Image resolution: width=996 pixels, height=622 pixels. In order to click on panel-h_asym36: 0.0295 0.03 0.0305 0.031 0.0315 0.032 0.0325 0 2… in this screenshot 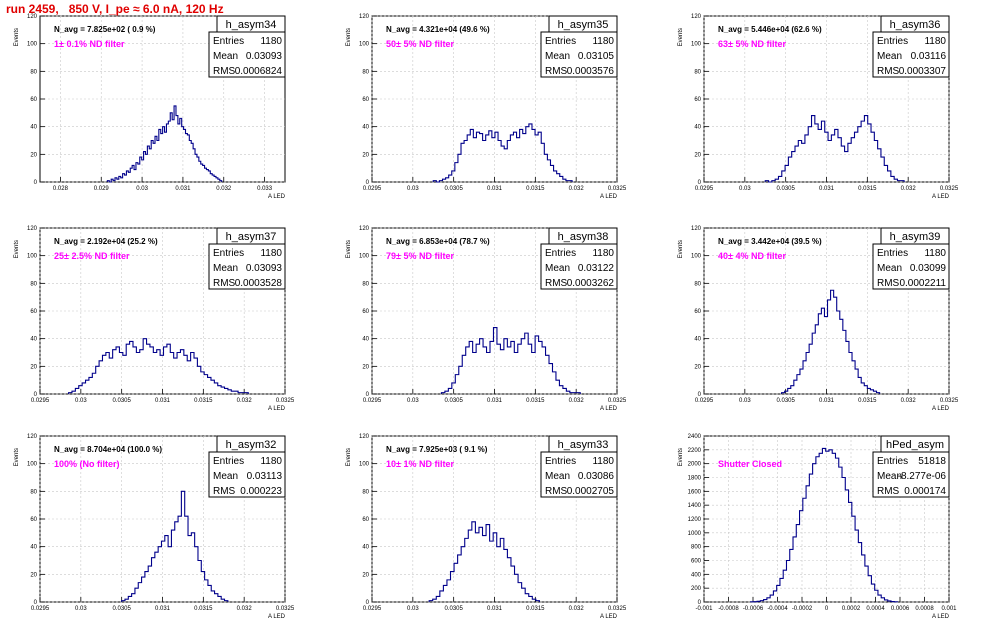, I will do `click(818, 107)`.